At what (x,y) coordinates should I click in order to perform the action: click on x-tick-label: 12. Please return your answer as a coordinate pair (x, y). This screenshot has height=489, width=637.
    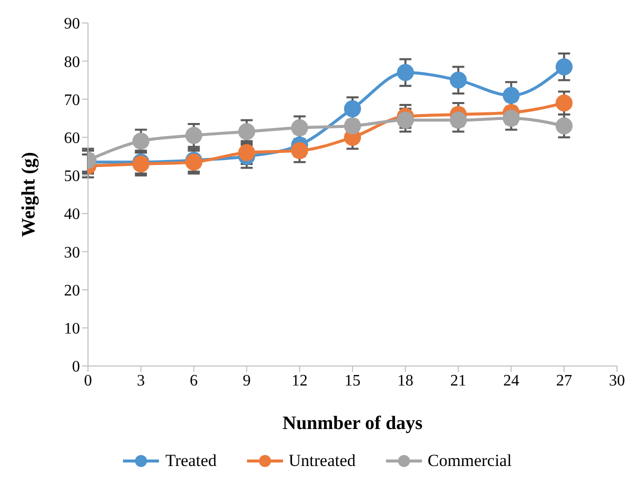
    Looking at the image, I should click on (300, 381).